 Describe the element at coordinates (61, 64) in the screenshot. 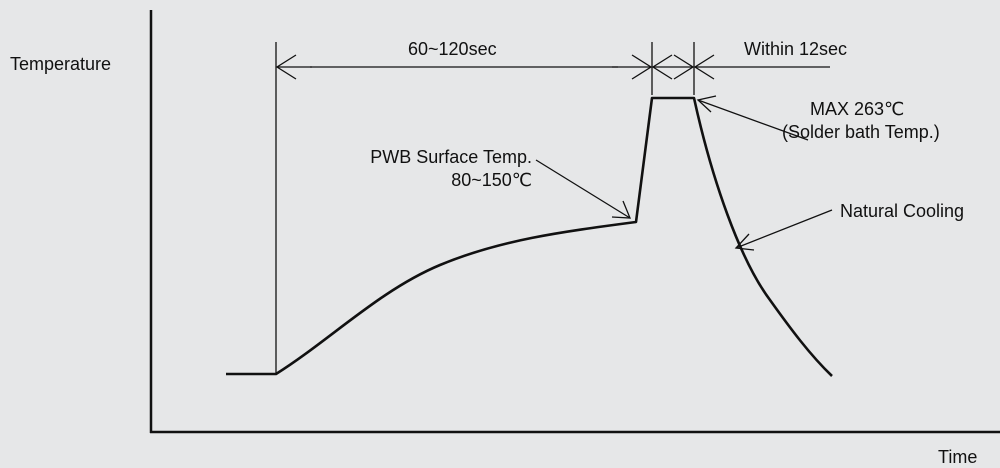

I see `y-axis-label: Temperature` at that location.